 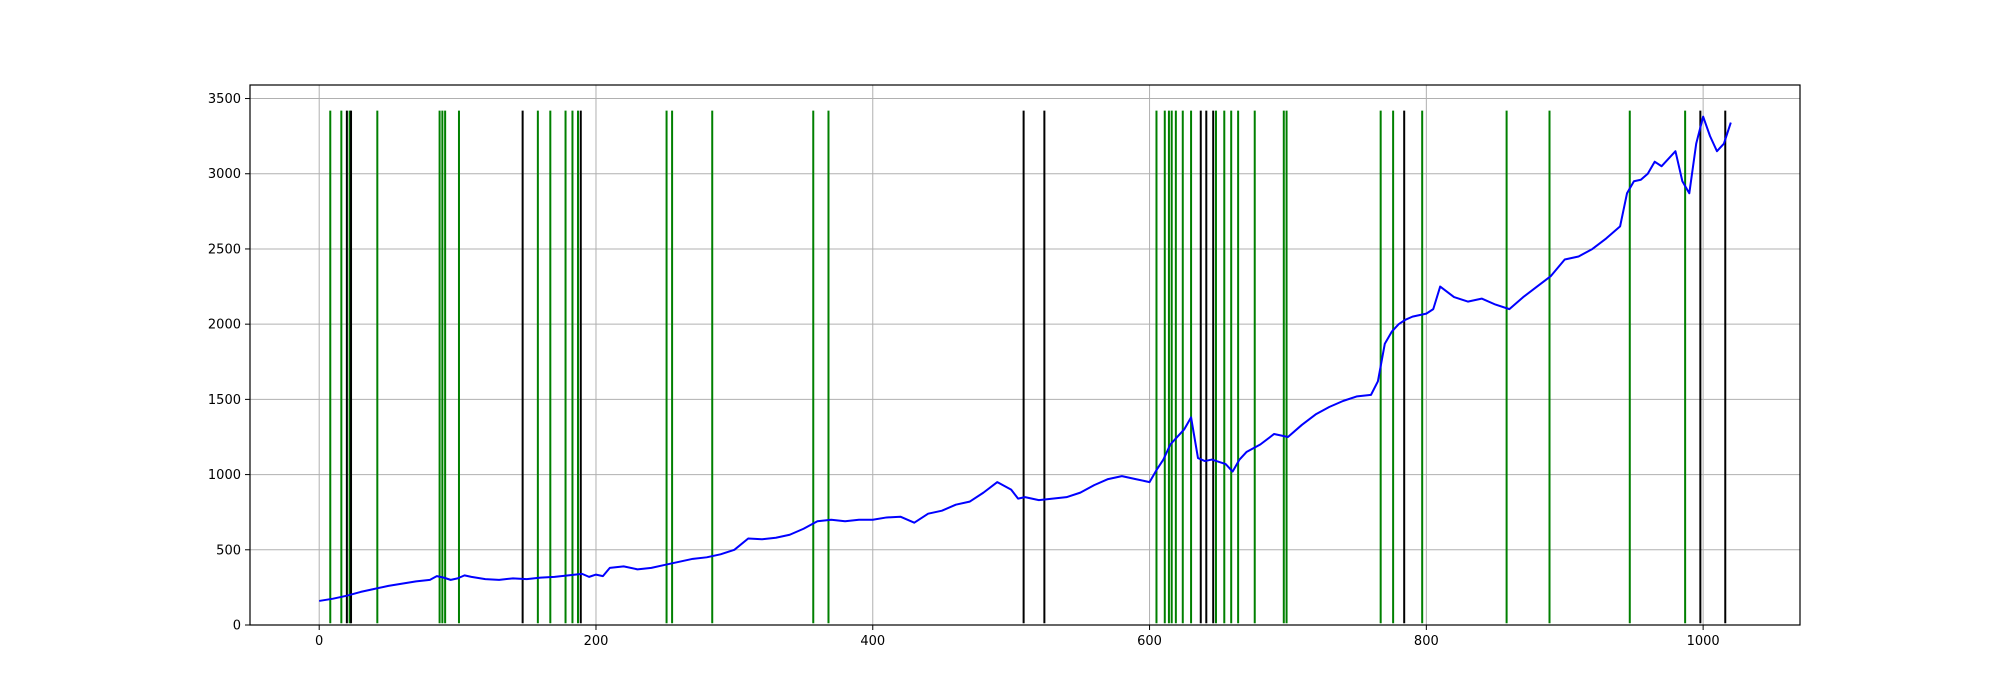 What do you see at coordinates (224, 325) in the screenshot?
I see `y-tick-label: 2000` at bounding box center [224, 325].